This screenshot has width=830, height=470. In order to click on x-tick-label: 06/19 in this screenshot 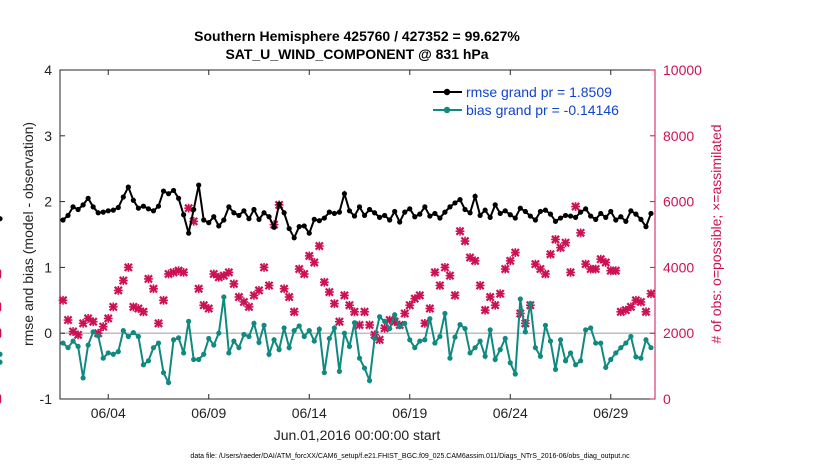, I will do `click(409, 413)`.